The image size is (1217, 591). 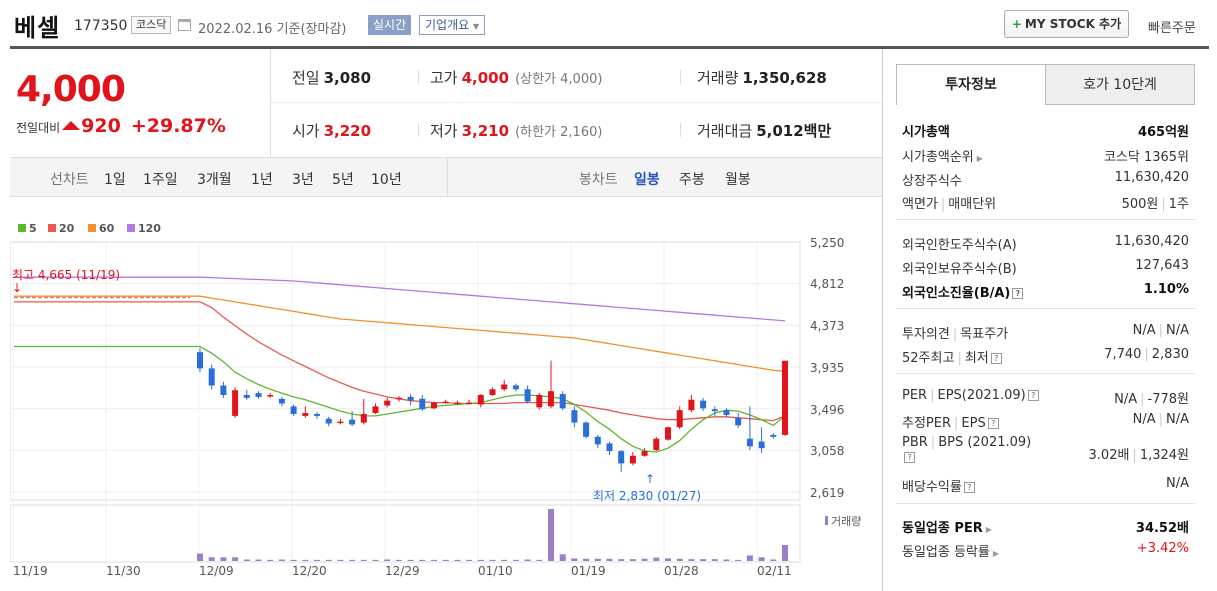 I want to click on pbr-label: PBR, so click(x=915, y=442).